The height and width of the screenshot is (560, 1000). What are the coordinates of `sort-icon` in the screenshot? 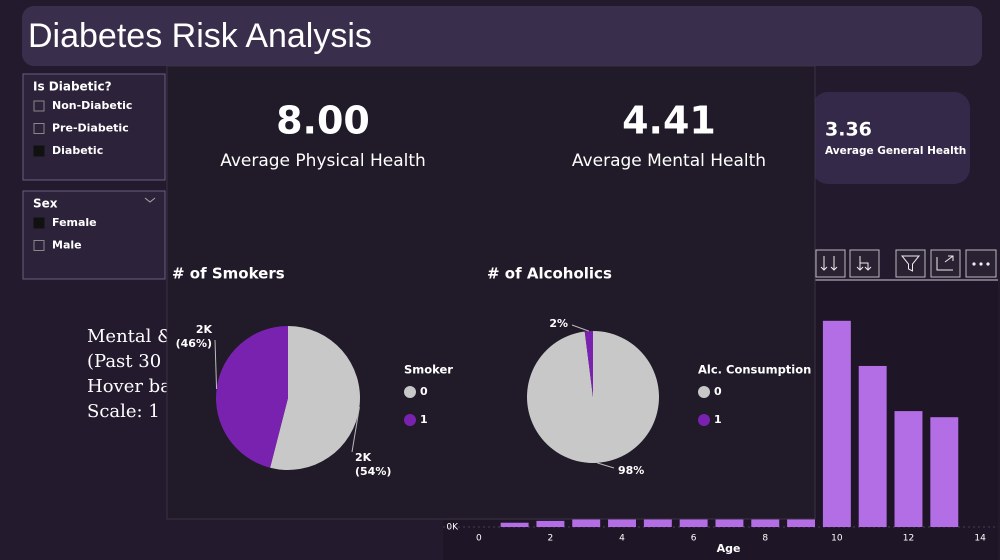 It's located at (829, 263).